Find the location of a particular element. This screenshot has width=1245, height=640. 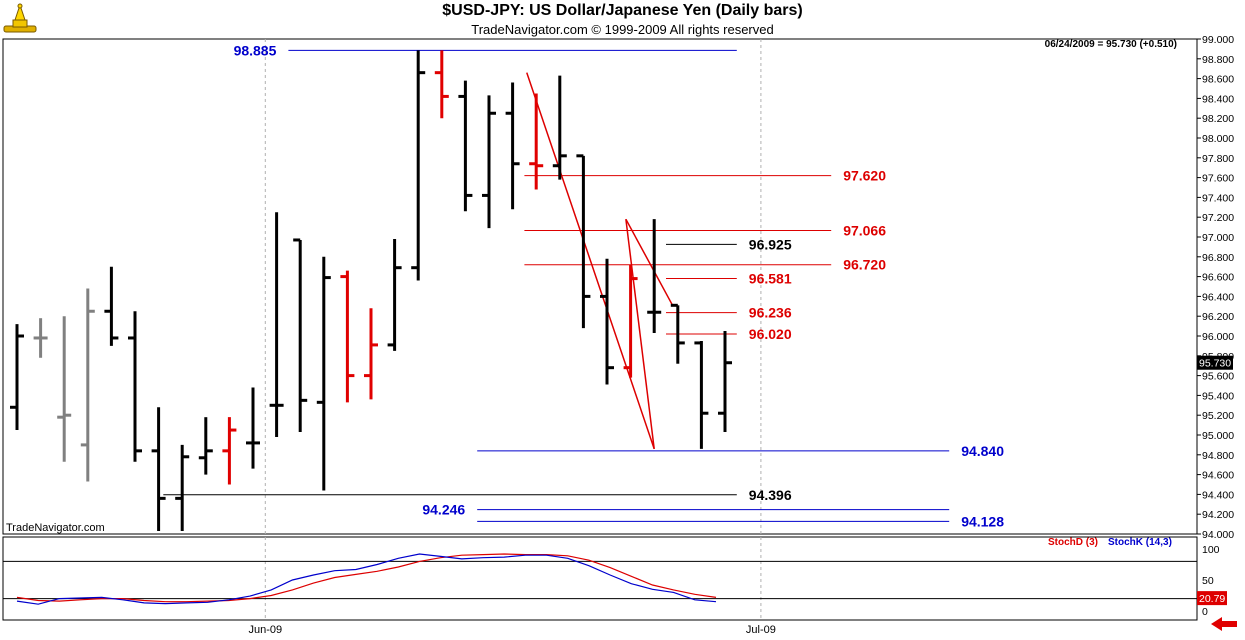

level-label: 97.620 is located at coordinates (864, 176).